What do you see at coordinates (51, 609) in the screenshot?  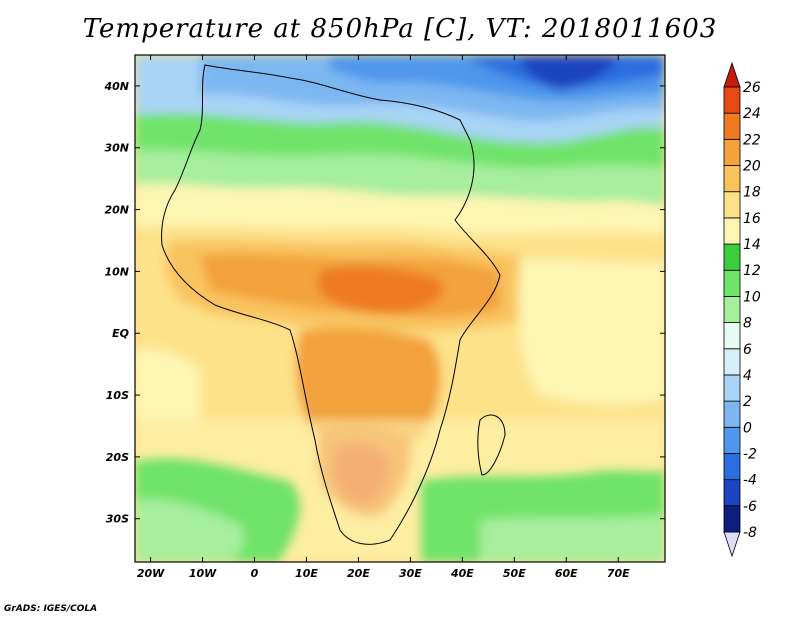 I see `credit-label: GrADS: IGES/COLA` at bounding box center [51, 609].